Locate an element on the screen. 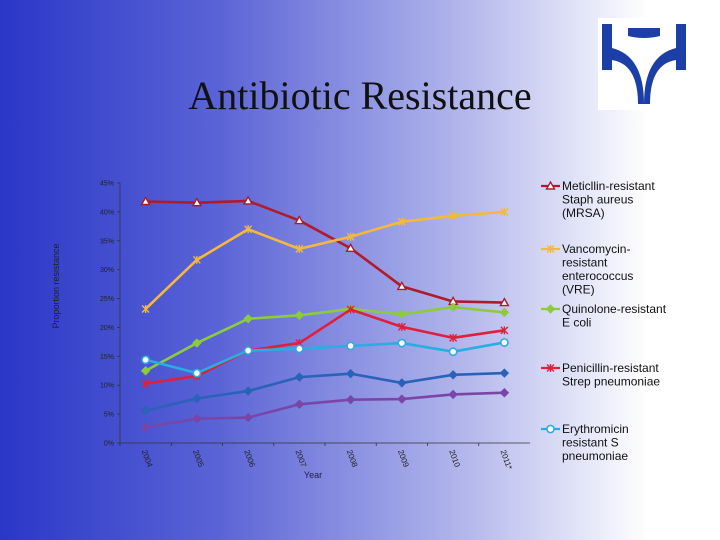  legend-label: Quinolone-resistant E coli is located at coordinates (614, 316).